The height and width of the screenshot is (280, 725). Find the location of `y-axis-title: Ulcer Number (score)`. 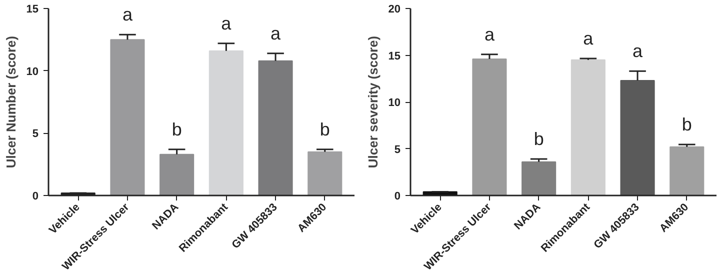

y-axis-title: Ulcer Number (score) is located at coordinates (10, 102).